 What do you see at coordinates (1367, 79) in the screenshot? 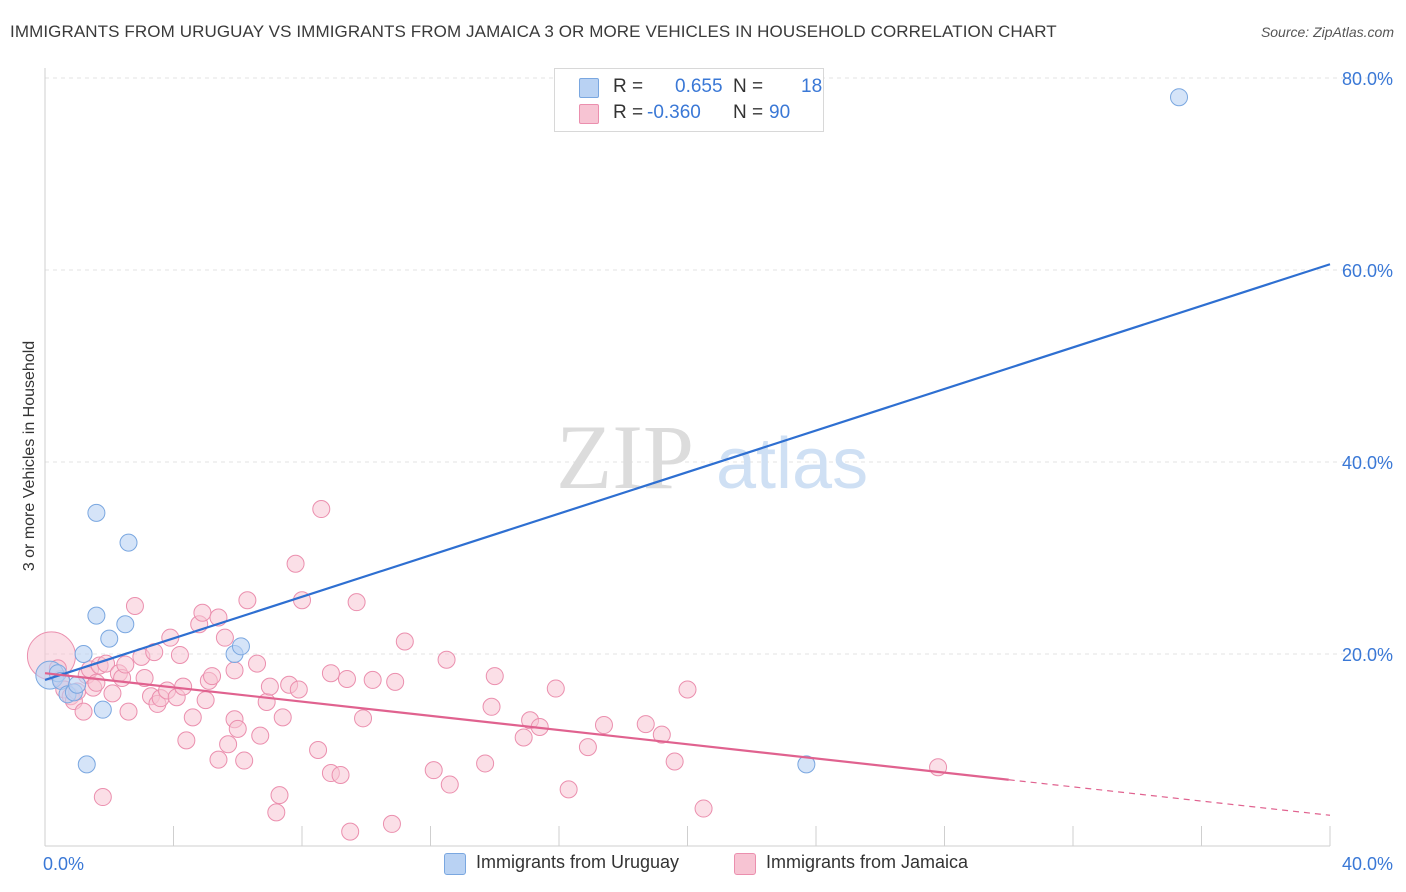
I see `y-tick-label: 80.0%` at bounding box center [1367, 79].